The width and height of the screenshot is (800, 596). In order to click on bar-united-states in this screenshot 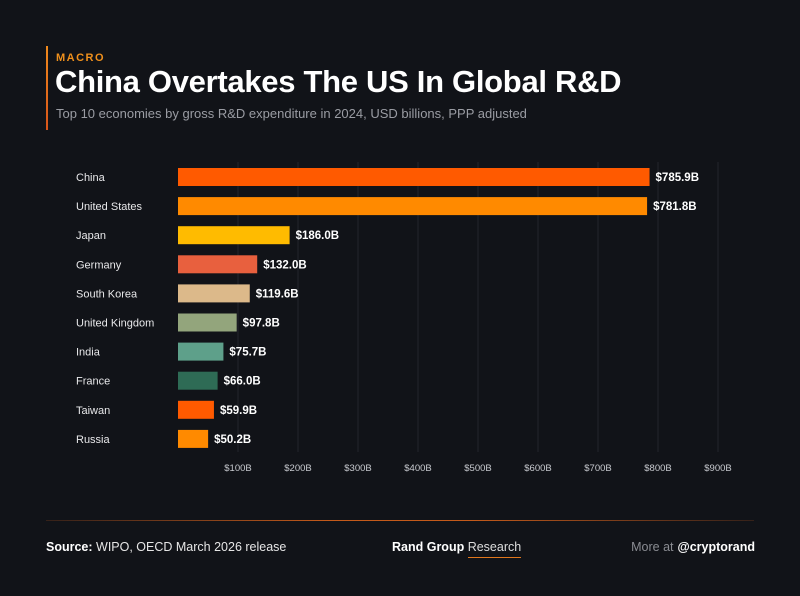, I will do `click(413, 206)`.